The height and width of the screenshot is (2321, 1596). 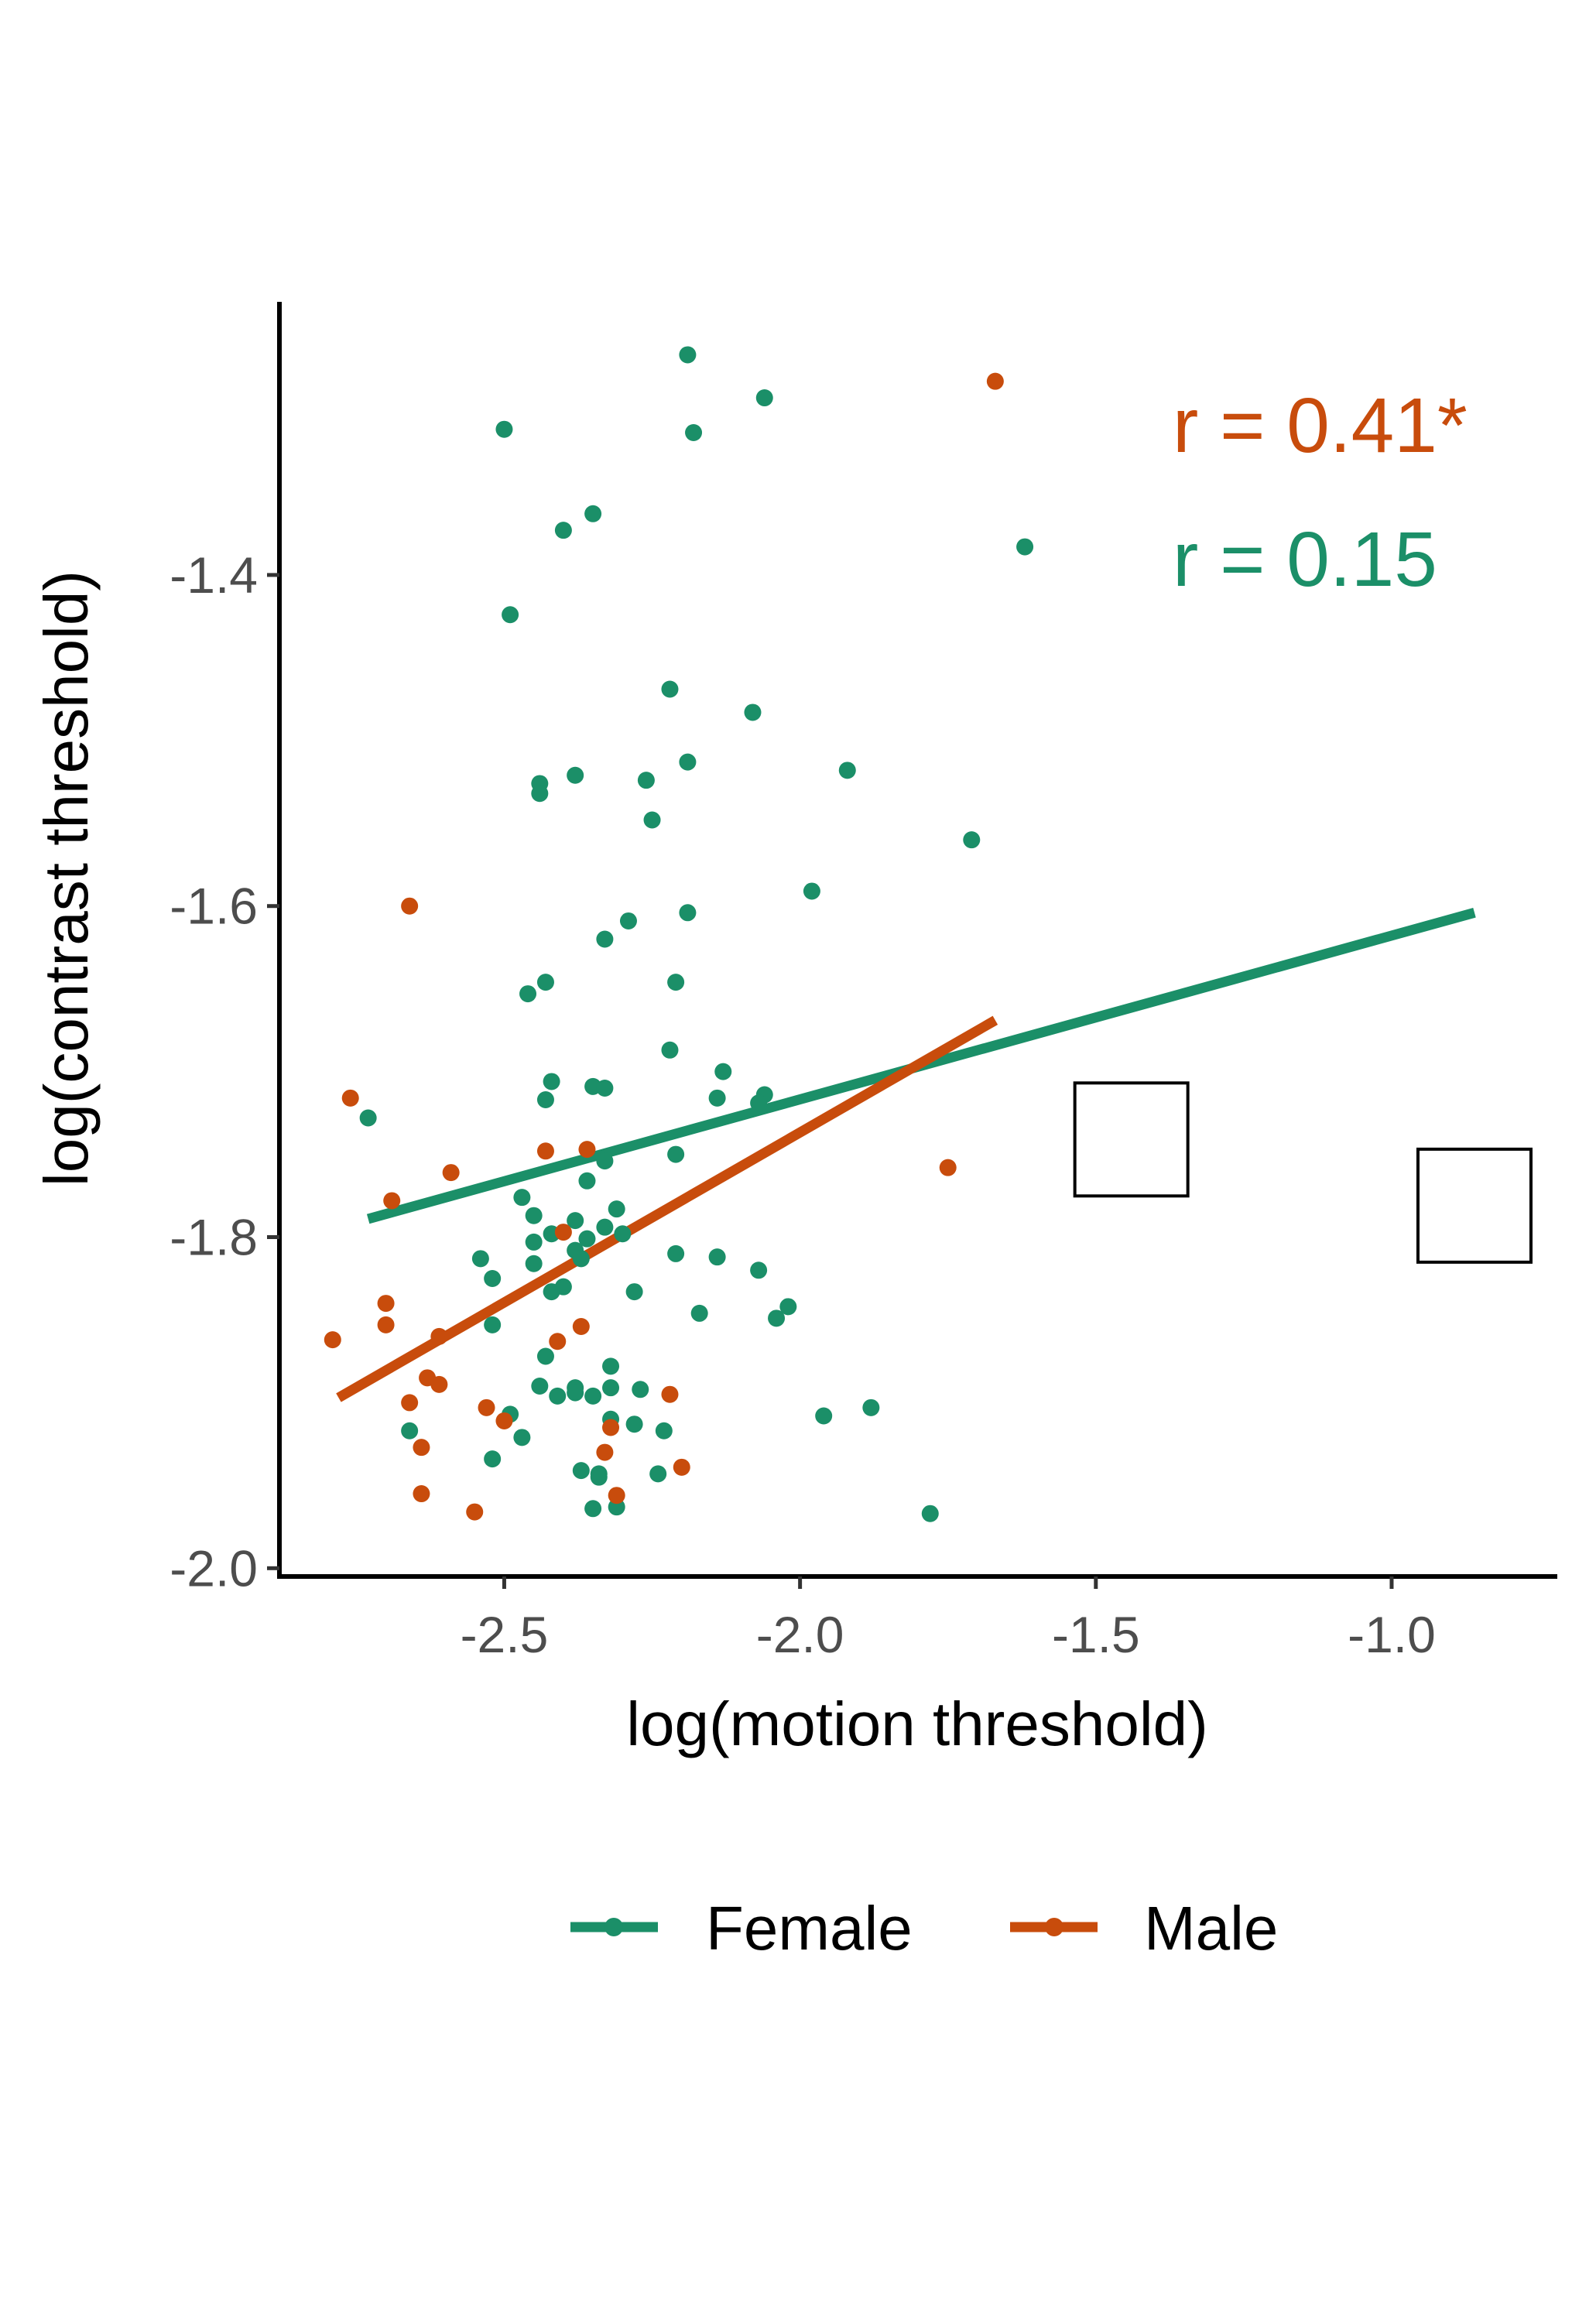 I want to click on legend-female-label: Female, so click(x=809, y=1928).